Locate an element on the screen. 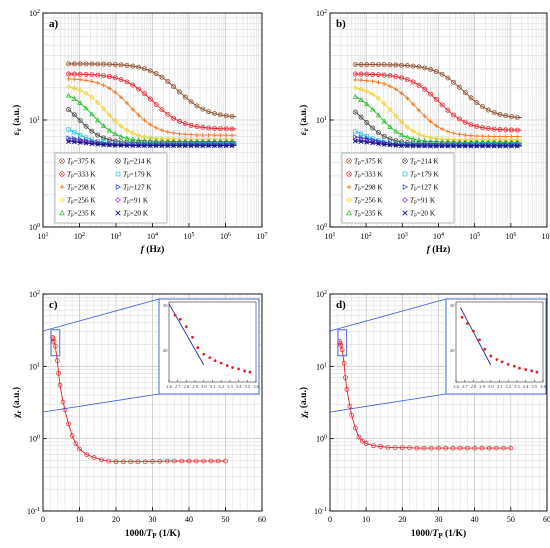  ylabel-sub: r is located at coordinates (306, 412).